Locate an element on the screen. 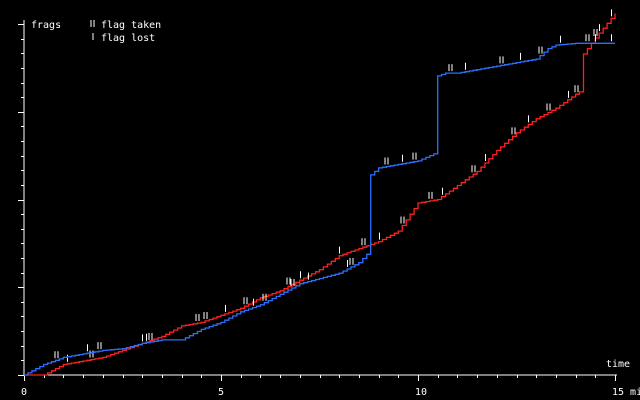 The width and height of the screenshot is (640, 400). legend-flag-lost-label: flag lost is located at coordinates (128, 38).